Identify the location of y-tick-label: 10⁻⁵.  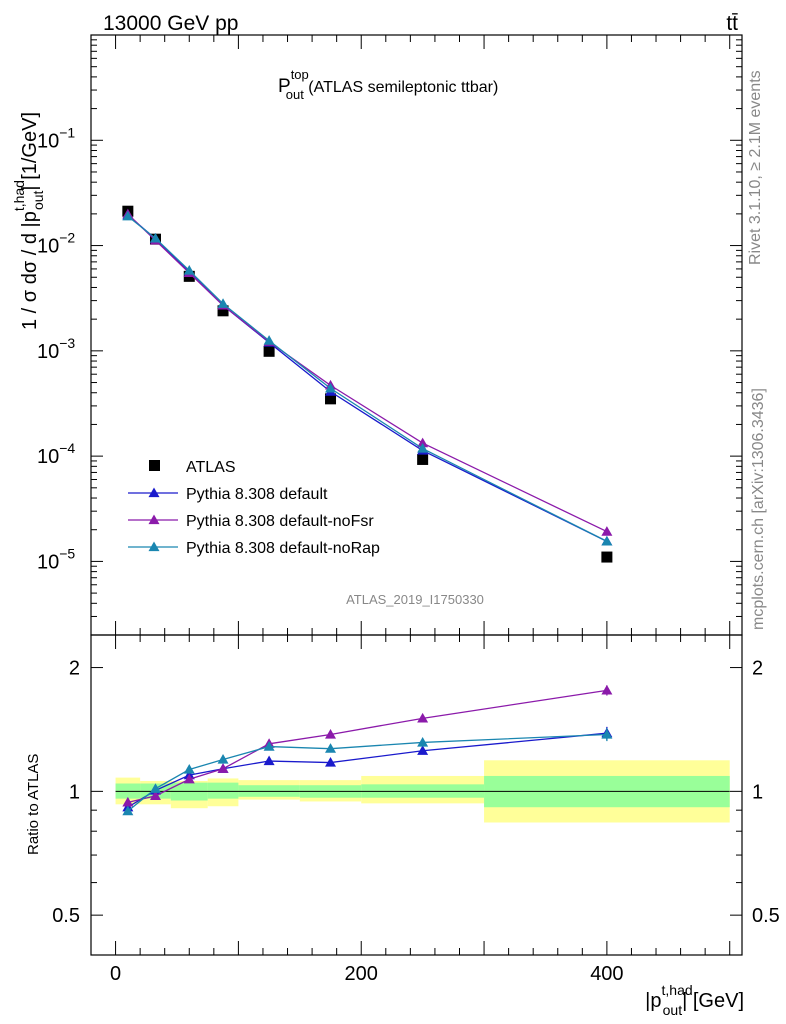
(56, 559).